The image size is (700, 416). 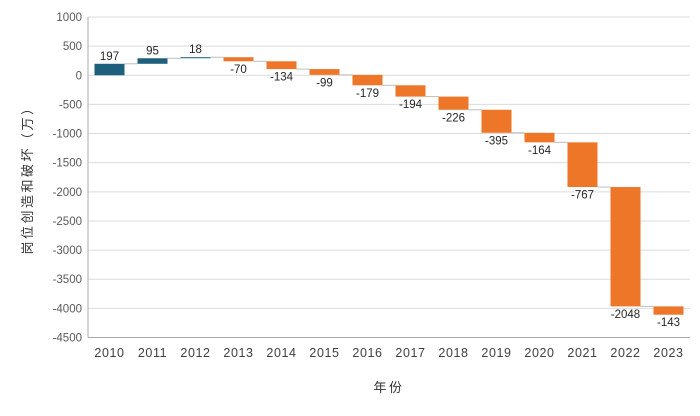 I want to click on waterfall-bar-2018, so click(x=453, y=103).